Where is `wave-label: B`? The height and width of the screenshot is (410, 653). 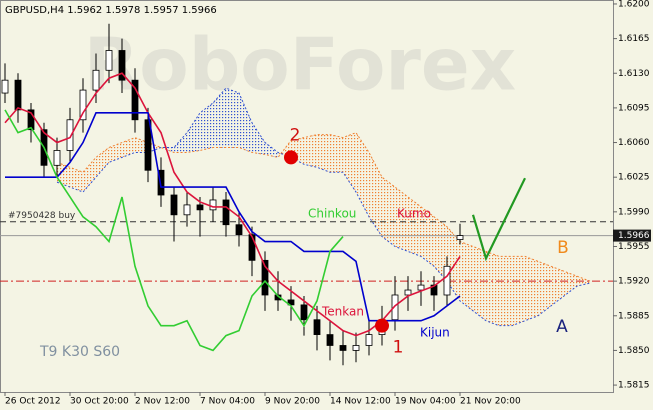 wave-label: B is located at coordinates (563, 248).